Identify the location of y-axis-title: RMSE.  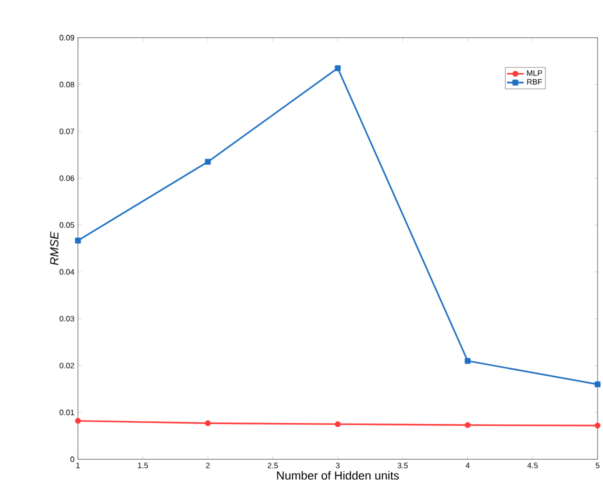
(54, 248).